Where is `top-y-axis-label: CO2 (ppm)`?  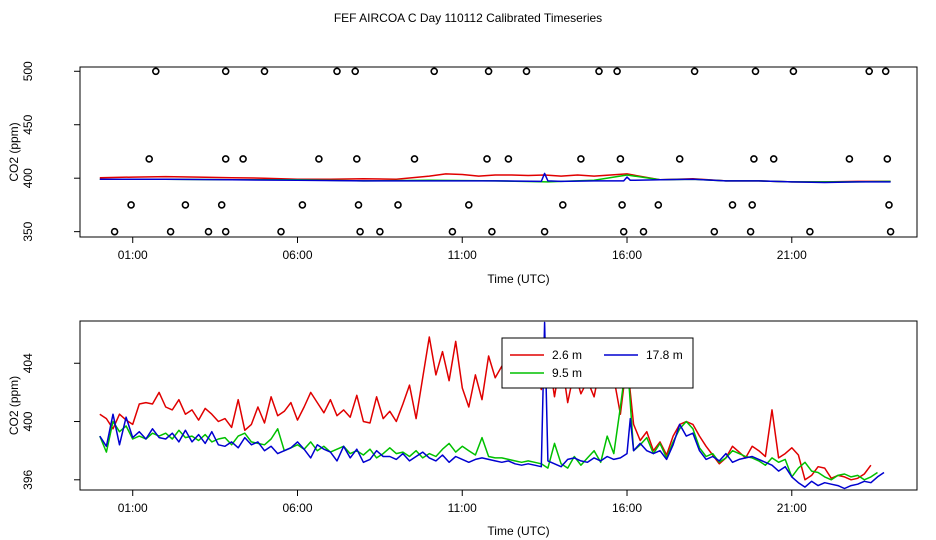 top-y-axis-label: CO2 (ppm) is located at coordinates (14, 151).